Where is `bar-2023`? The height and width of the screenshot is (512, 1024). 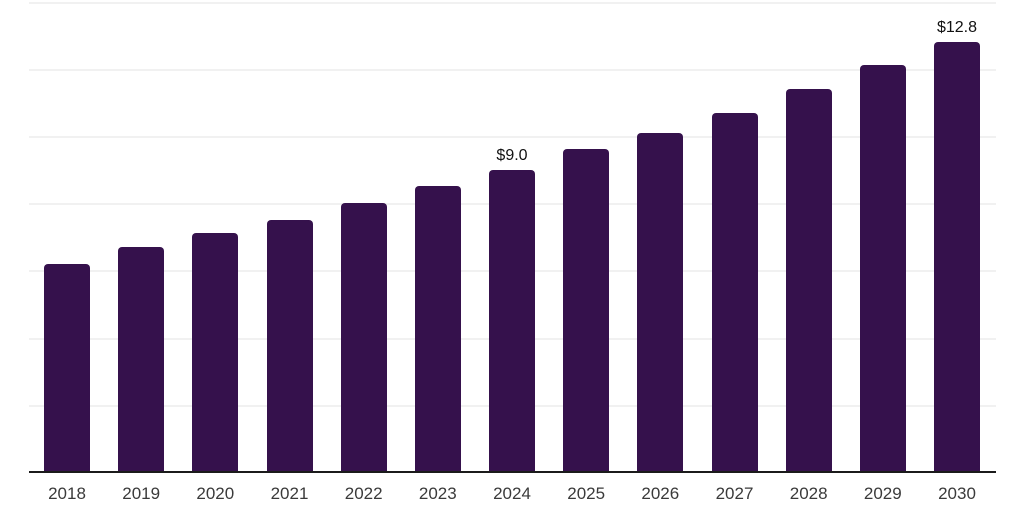
bar-2023 is located at coordinates (437, 329).